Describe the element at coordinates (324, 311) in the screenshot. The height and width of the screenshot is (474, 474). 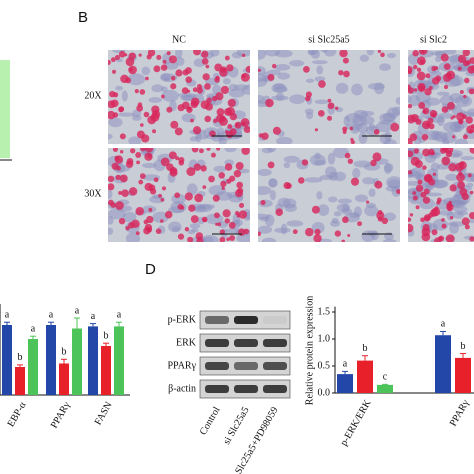
I see `y-tick-label: 1.5` at that location.